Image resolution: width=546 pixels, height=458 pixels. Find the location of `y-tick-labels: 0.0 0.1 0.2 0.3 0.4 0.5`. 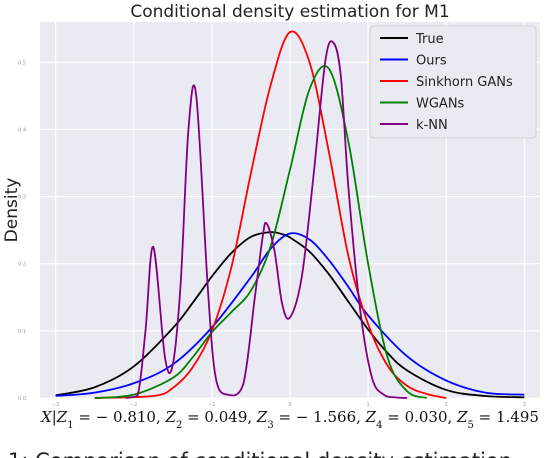

y-tick-labels: 0.0 0.1 0.2 0.3 0.4 0.5 is located at coordinates (22, 231).